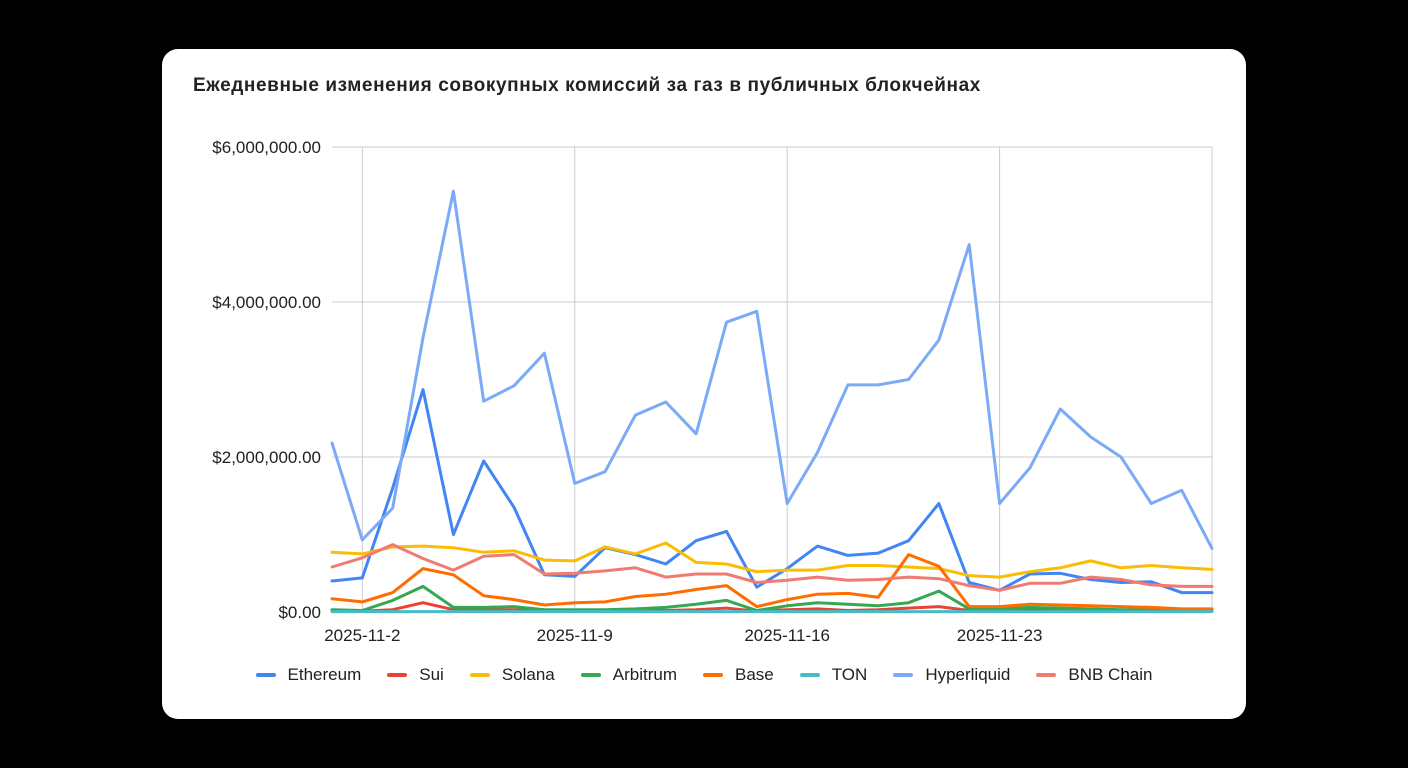  Describe the element at coordinates (266, 457) in the screenshot. I see `y-tick-label: $2,000,000.00` at that location.